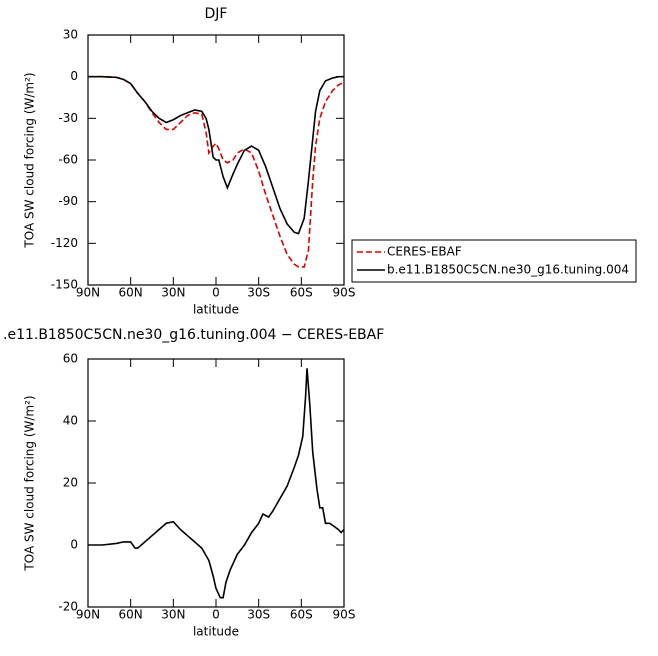 The height and width of the screenshot is (656, 658). Describe the element at coordinates (70, 359) in the screenshot. I see `y-tick-label: 60` at that location.